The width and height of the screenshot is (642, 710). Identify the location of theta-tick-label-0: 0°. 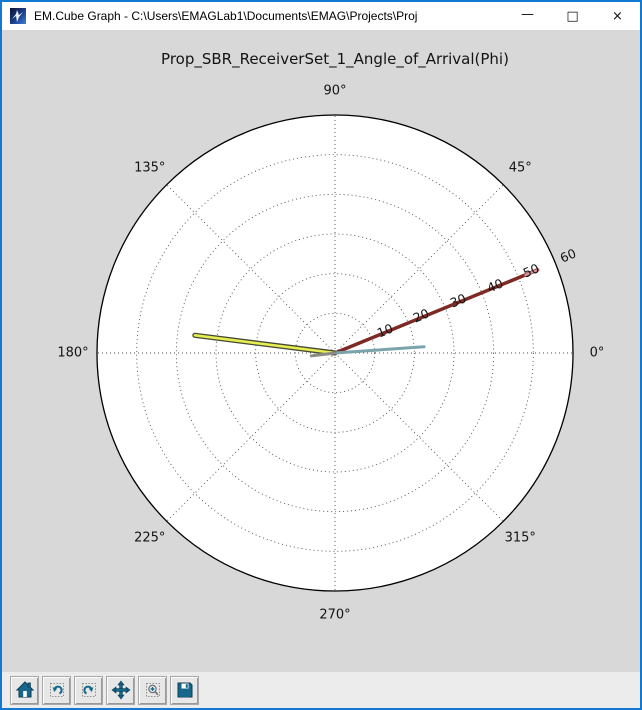
(597, 353).